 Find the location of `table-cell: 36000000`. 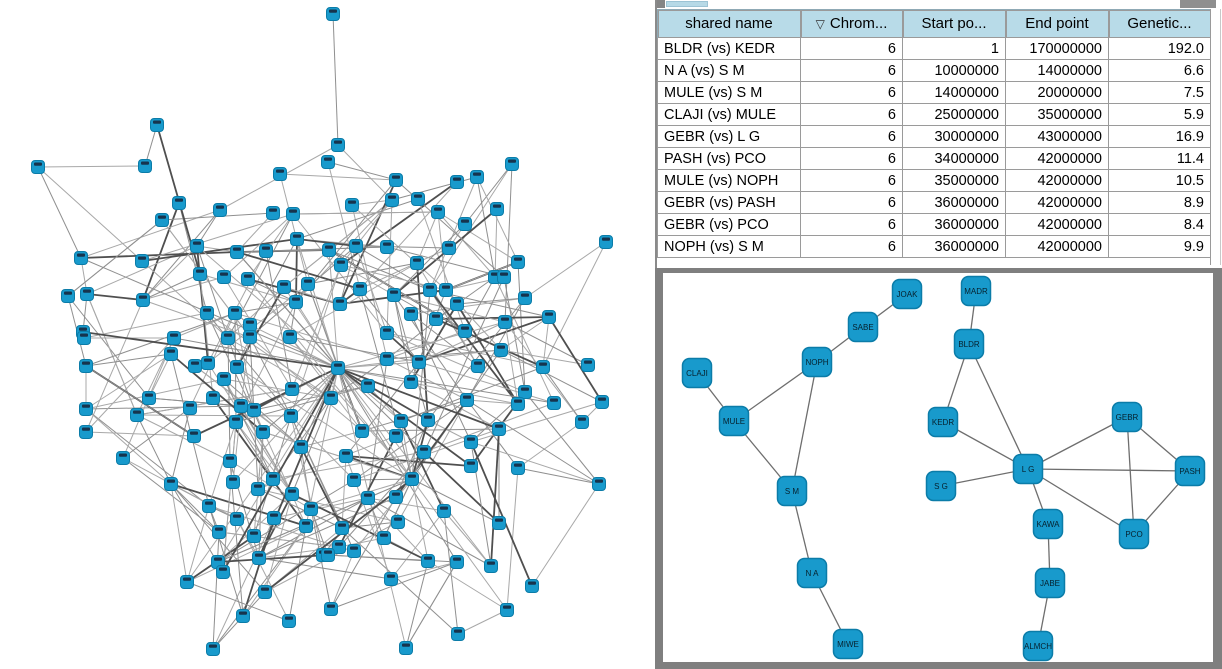

table-cell: 36000000 is located at coordinates (954, 224).